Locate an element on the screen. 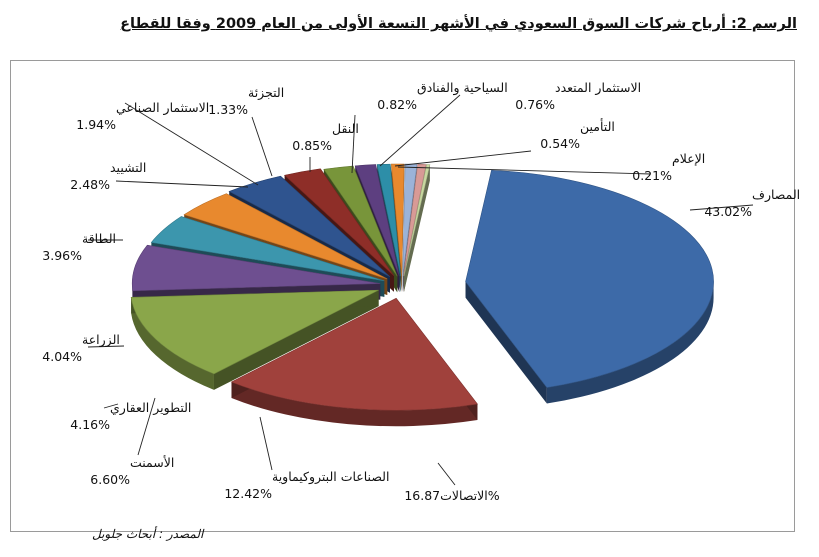 The image size is (819, 557). slice-value: 0.21% is located at coordinates (652, 175).